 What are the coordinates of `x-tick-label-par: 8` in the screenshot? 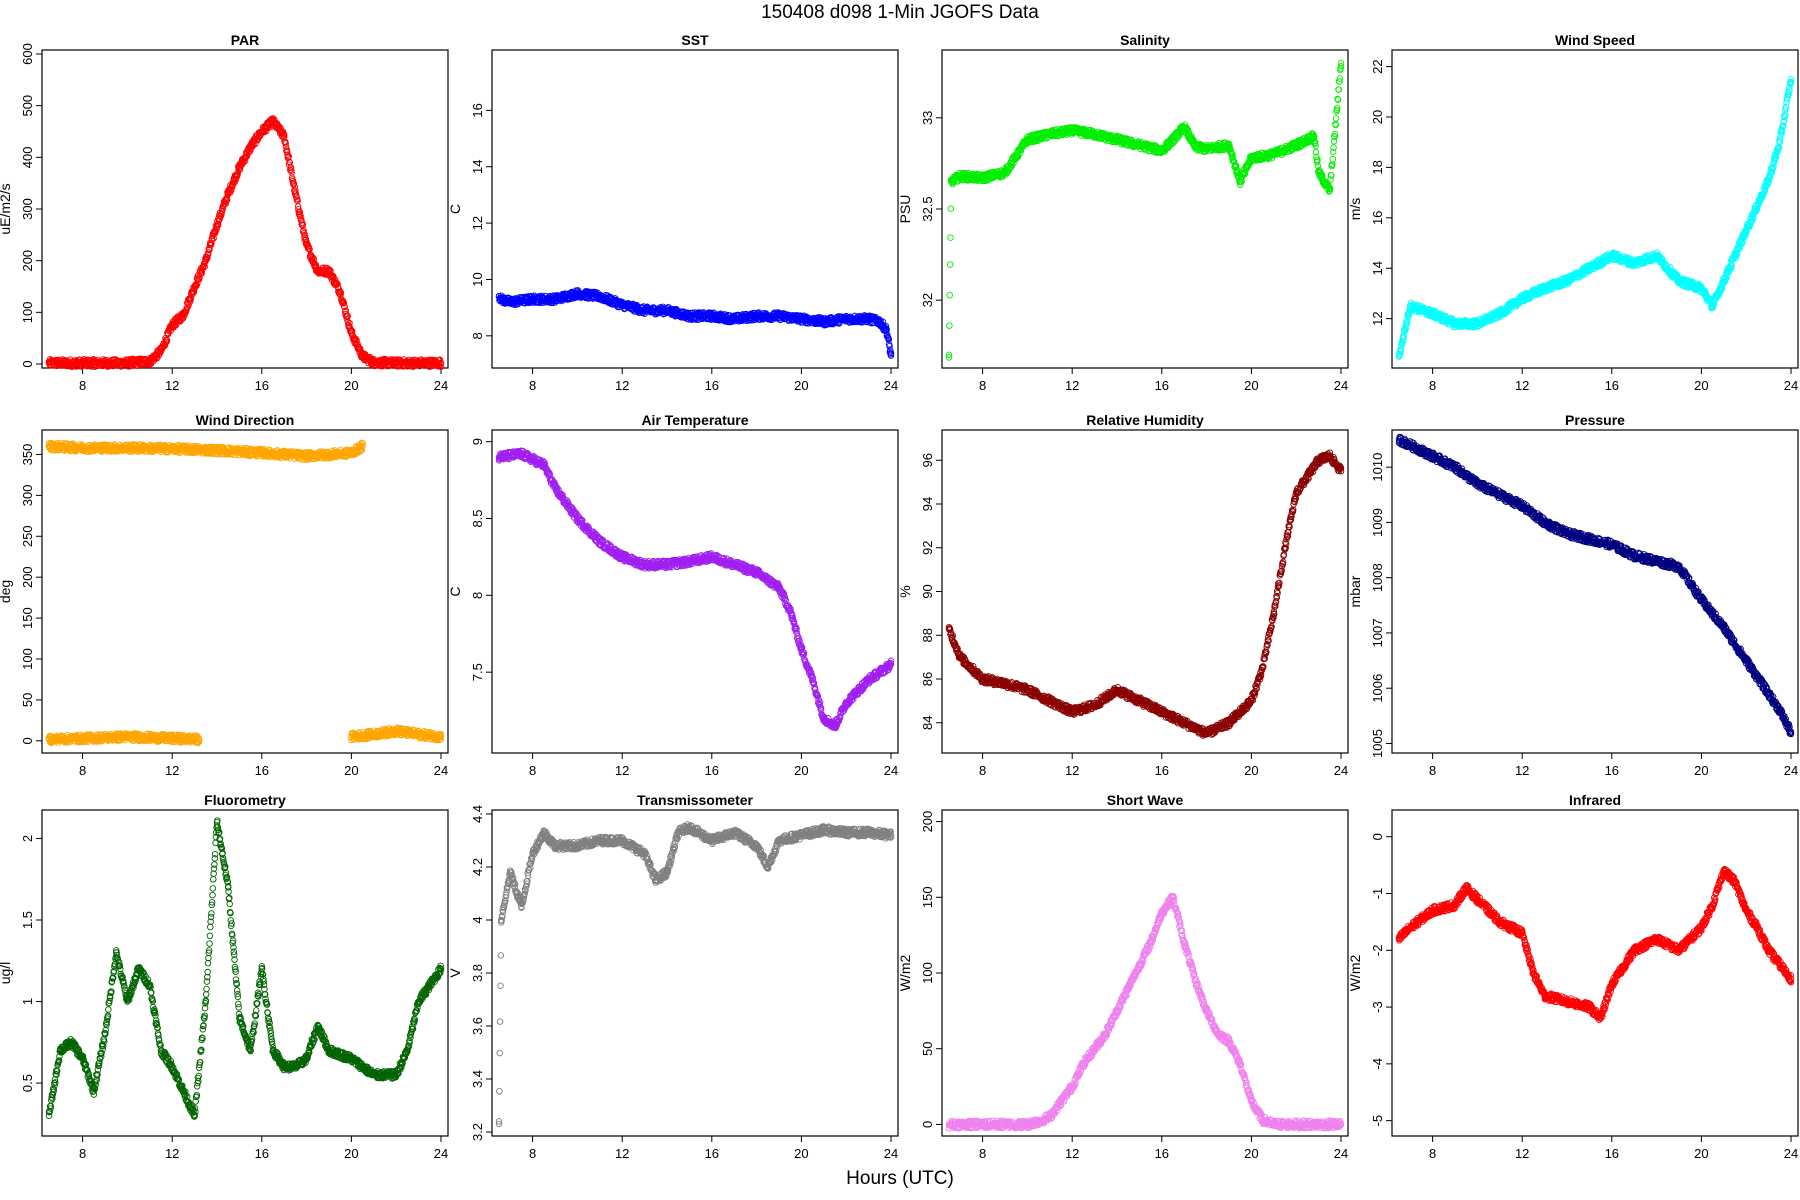 It's located at (82, 385).